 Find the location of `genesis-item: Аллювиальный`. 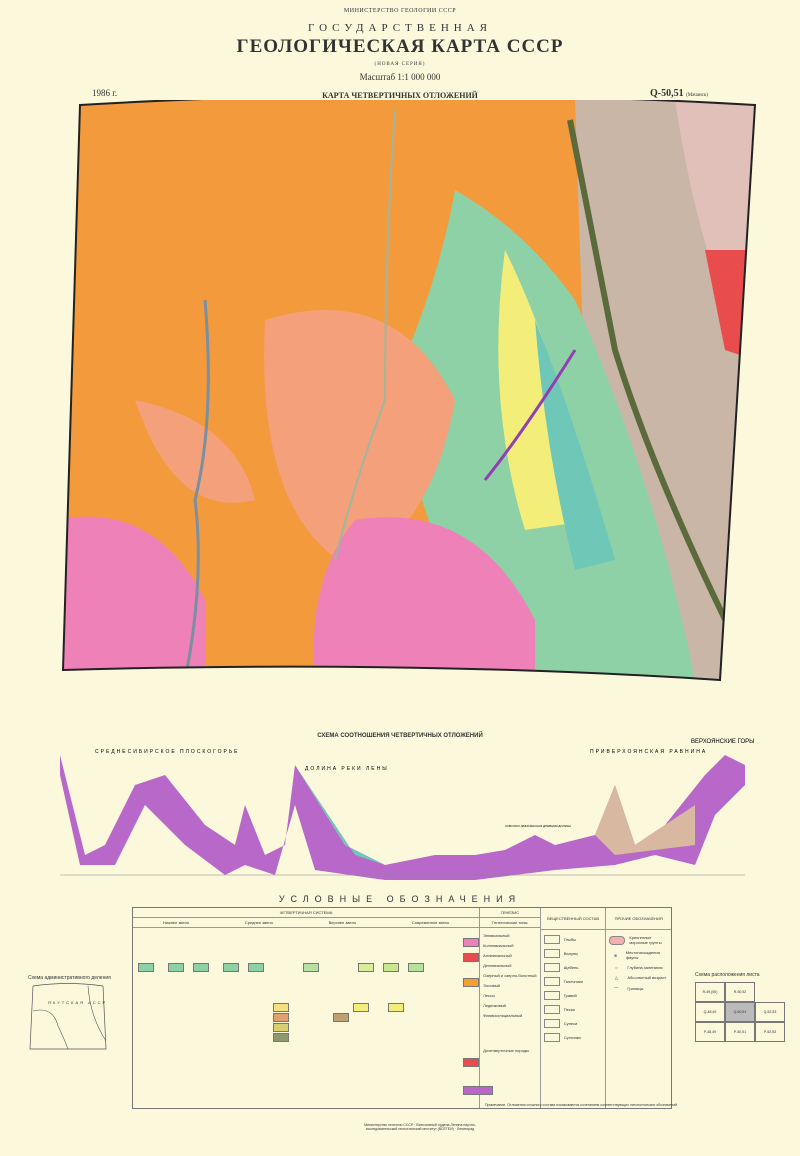

genesis-item: Аллювиальный is located at coordinates (497, 955).